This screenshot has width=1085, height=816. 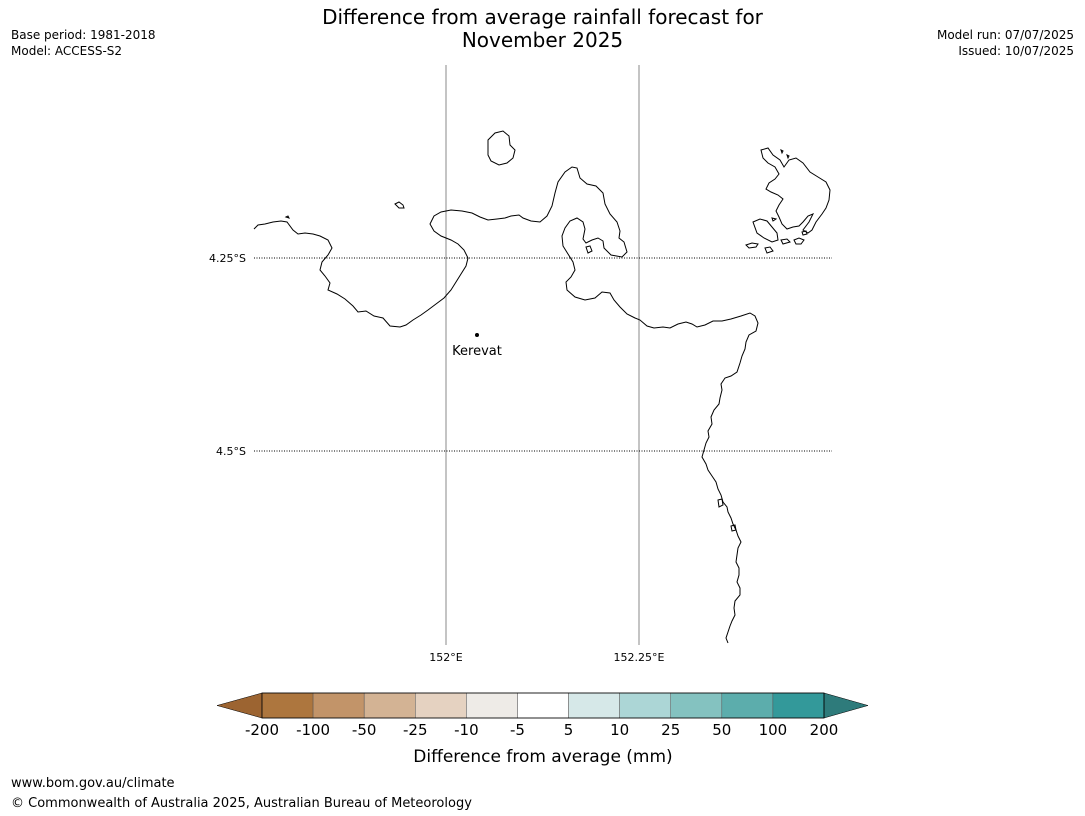 What do you see at coordinates (313, 730) in the screenshot?
I see `colorbar-tick-label: -100` at bounding box center [313, 730].